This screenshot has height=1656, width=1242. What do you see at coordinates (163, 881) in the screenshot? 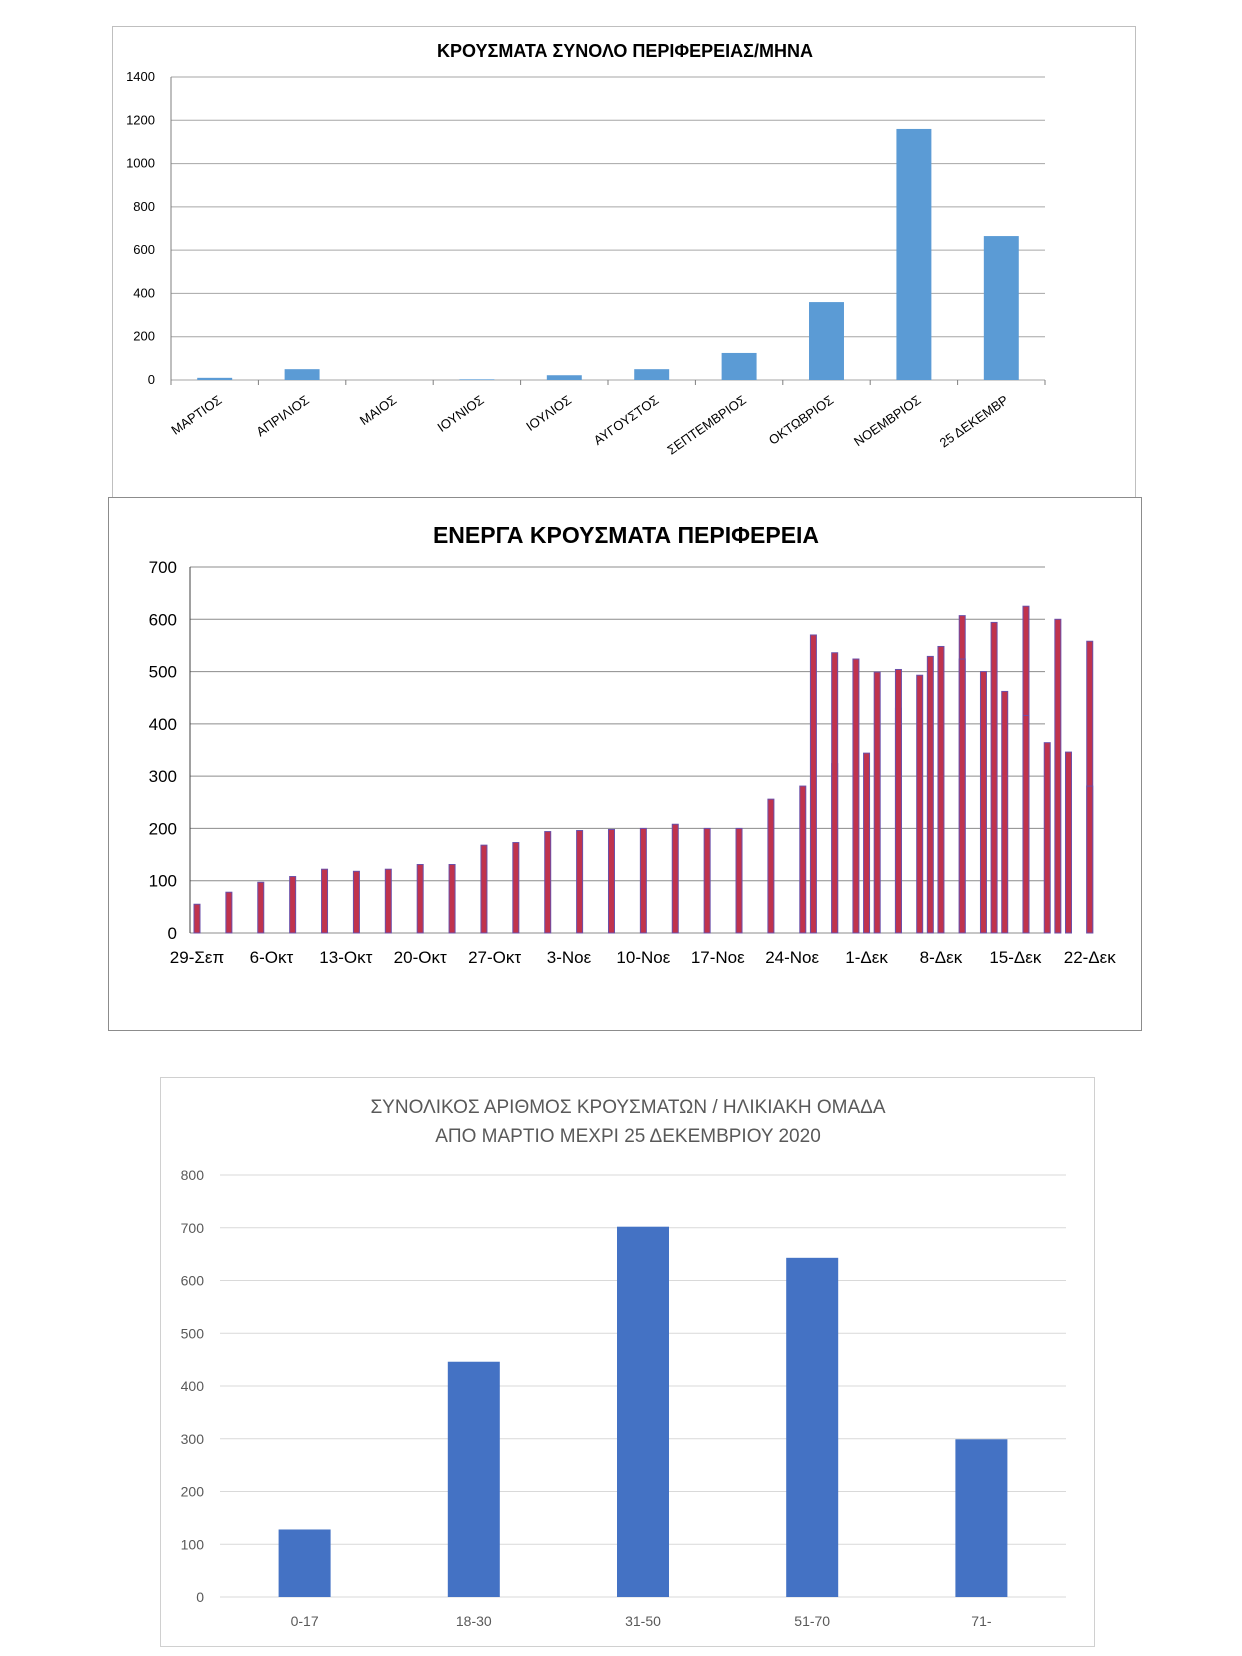
I see `y-tick-label: 100` at bounding box center [163, 881].